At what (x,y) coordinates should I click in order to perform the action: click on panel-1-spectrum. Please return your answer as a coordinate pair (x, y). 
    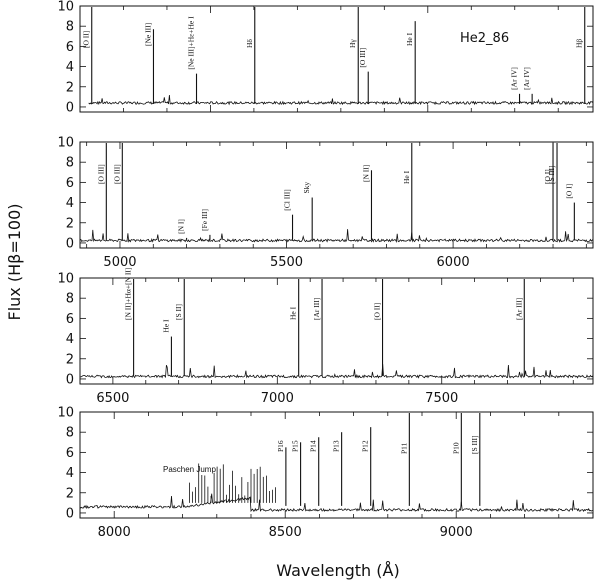
    Looking at the image, I should click on (341, 100).